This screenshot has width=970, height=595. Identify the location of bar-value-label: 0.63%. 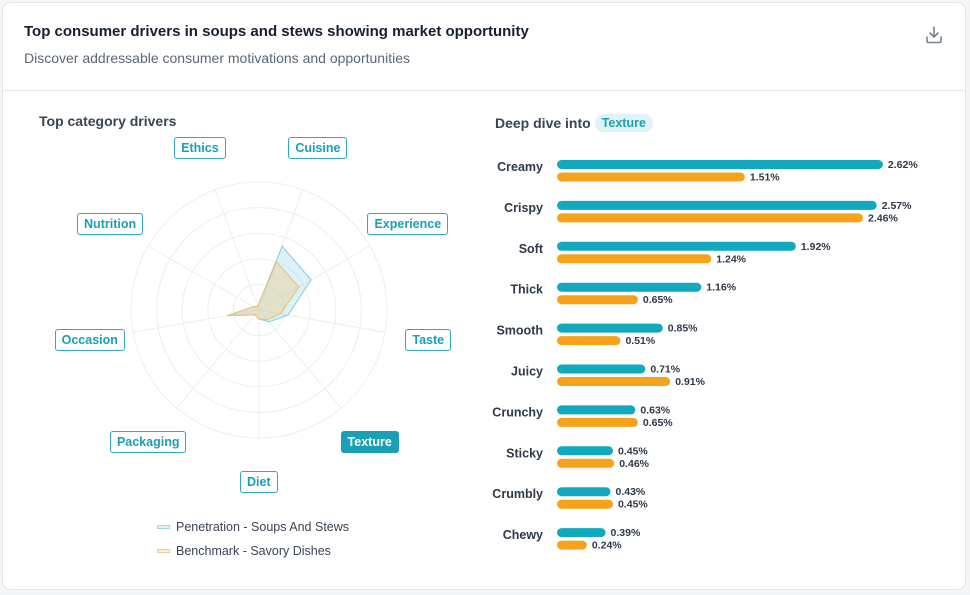
(655, 410).